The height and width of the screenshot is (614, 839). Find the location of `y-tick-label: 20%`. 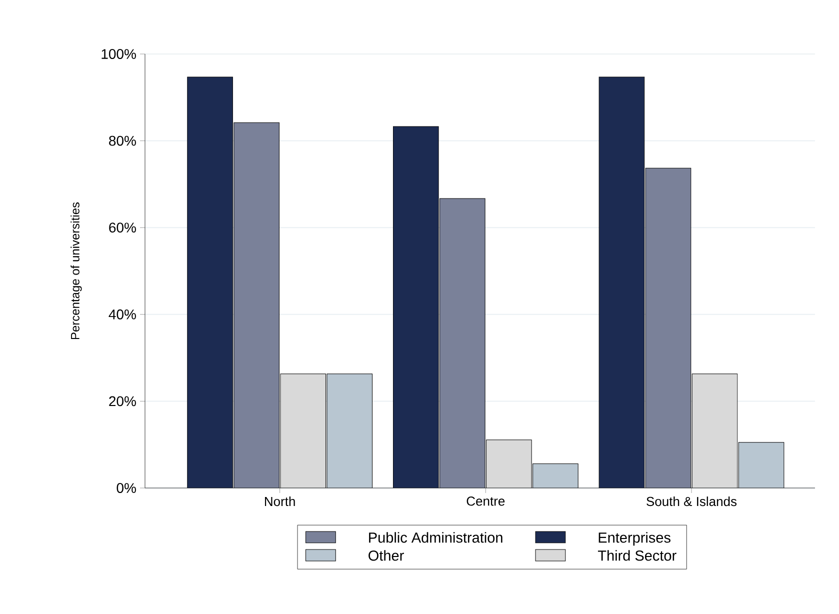

y-tick-label: 20% is located at coordinates (122, 401).